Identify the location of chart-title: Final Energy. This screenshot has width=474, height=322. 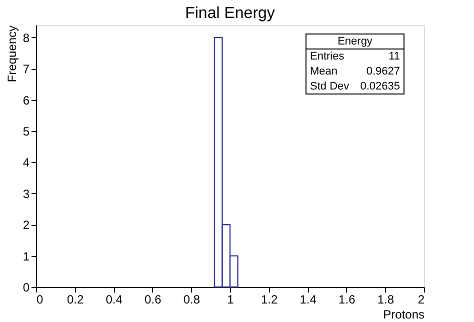
(230, 13).